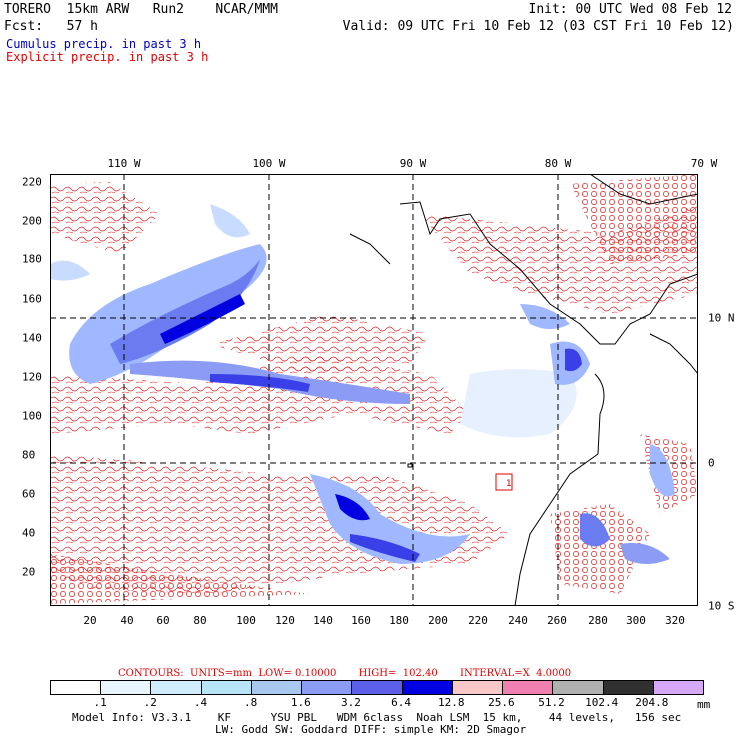 This screenshot has height=740, width=740. I want to click on x-tick: 40, so click(127, 620).